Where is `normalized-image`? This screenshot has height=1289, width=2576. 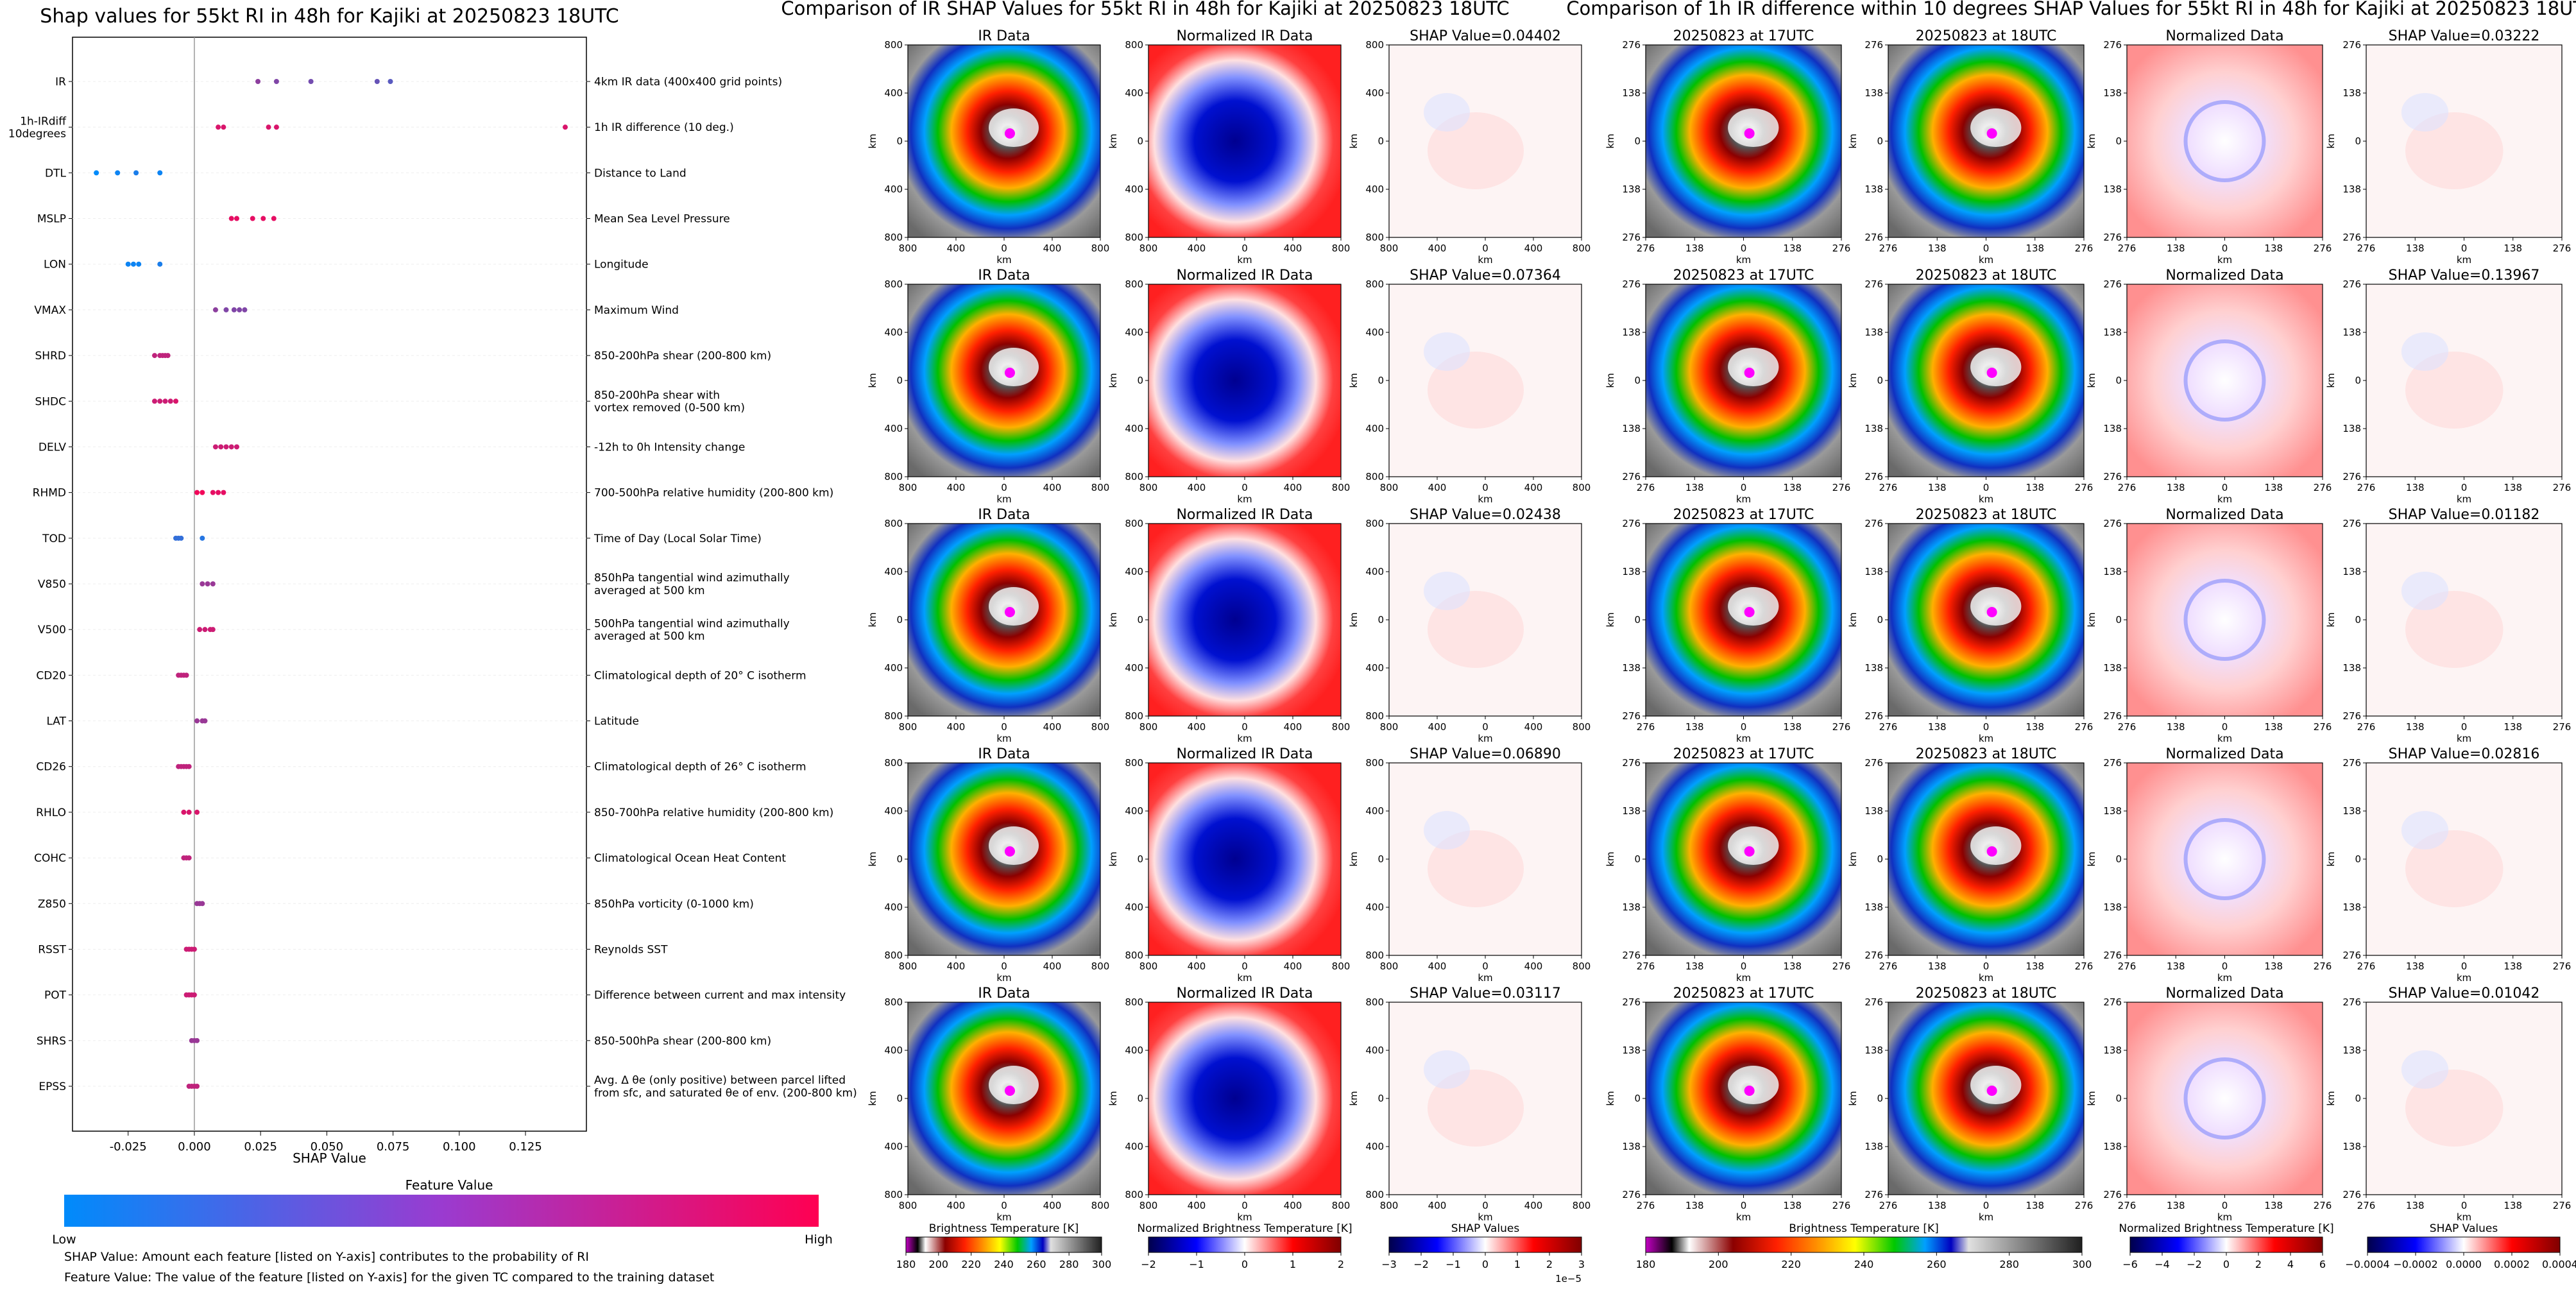 normalized-image is located at coordinates (1244, 620).